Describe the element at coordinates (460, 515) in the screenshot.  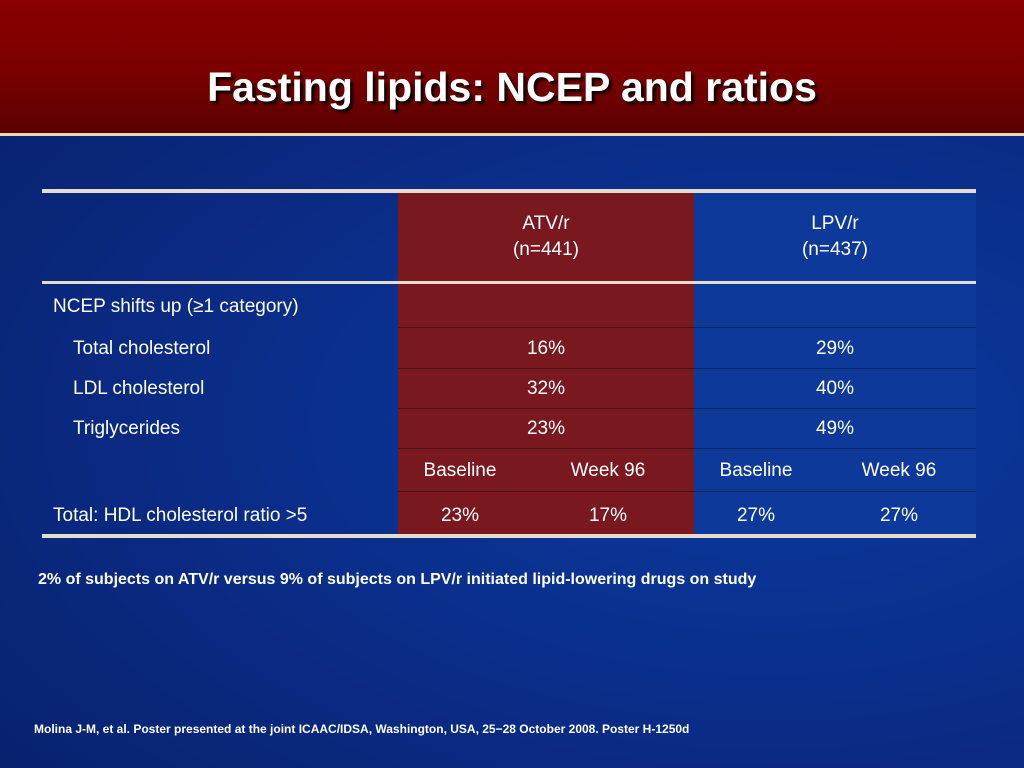
I see `atv-ratio-baseline: 23%` at that location.